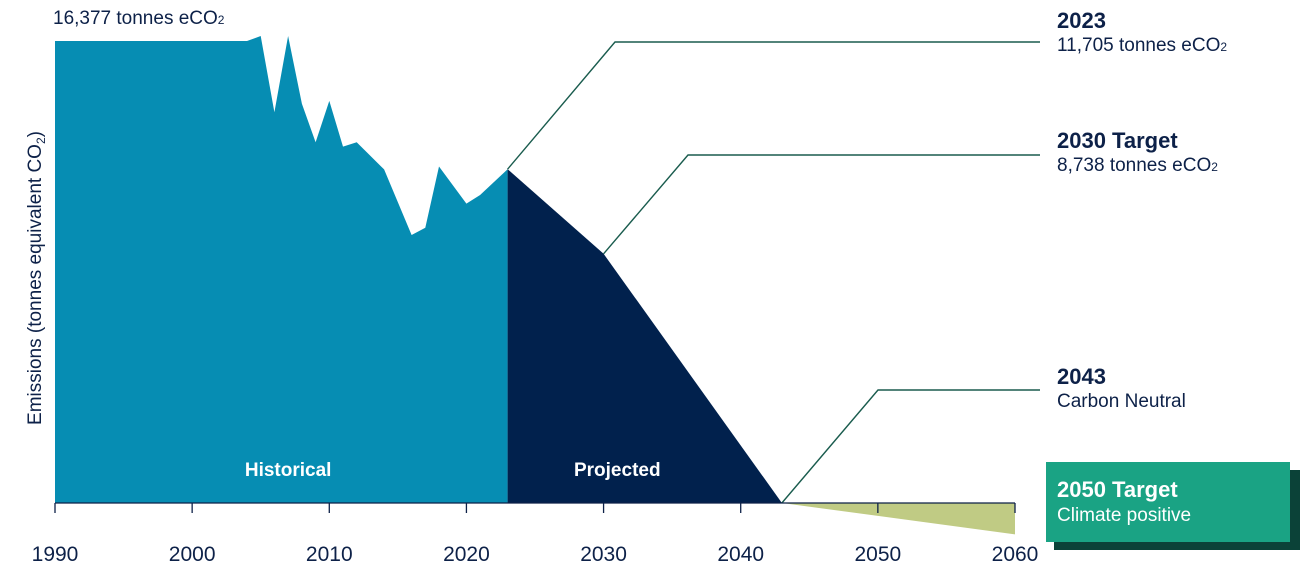 This screenshot has width=1301, height=568. What do you see at coordinates (877, 554) in the screenshot?
I see `x-tick-label: 2050` at bounding box center [877, 554].